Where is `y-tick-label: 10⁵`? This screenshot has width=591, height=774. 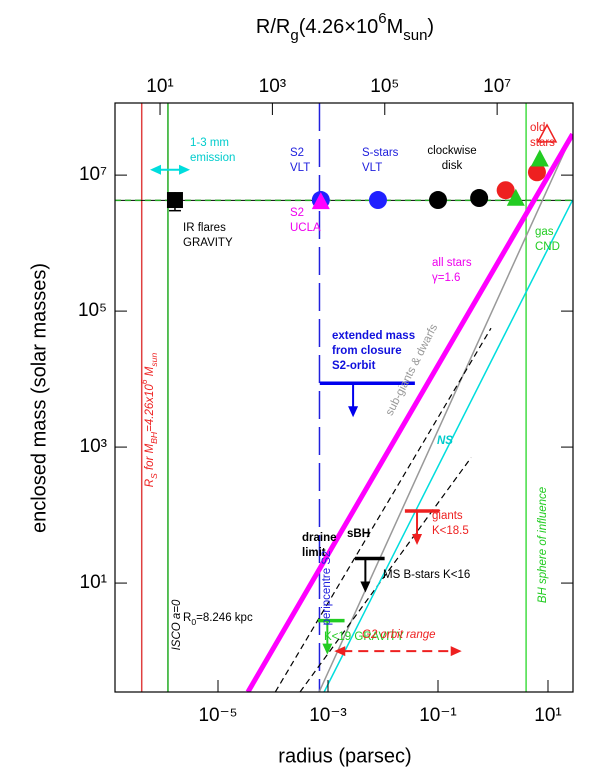 y-tick-label: 10⁵ is located at coordinates (92, 310).